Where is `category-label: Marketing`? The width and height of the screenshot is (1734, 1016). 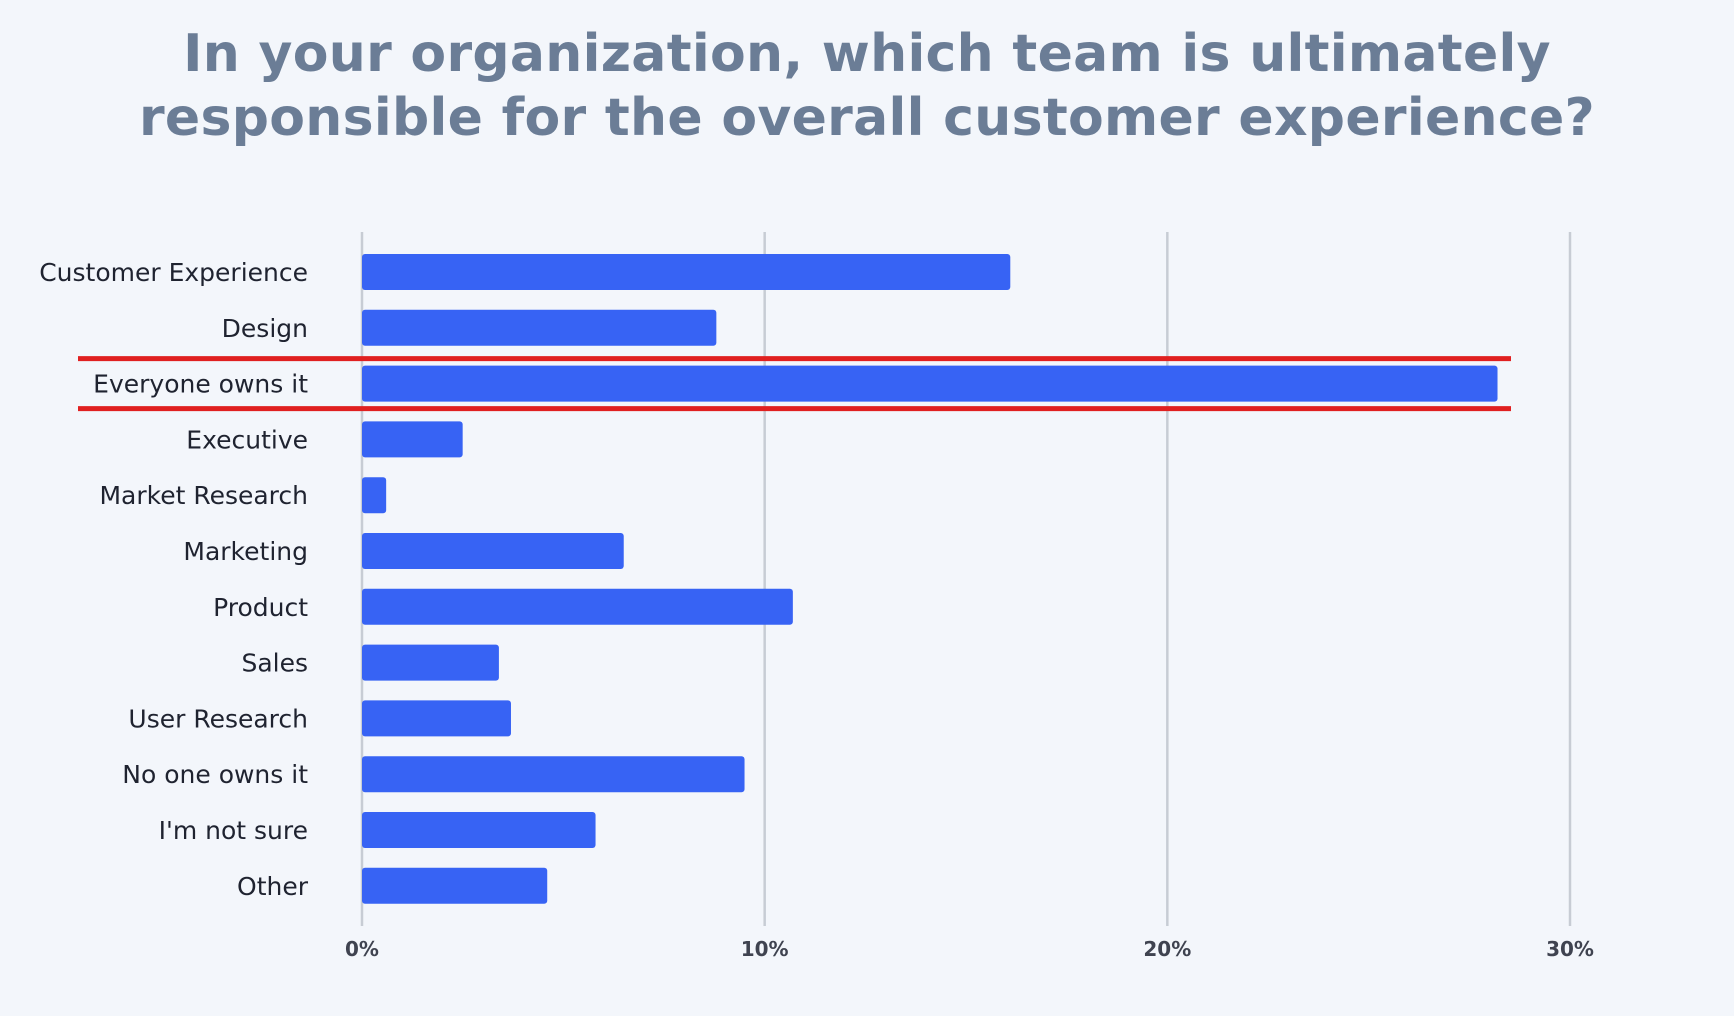 category-label: Marketing is located at coordinates (245, 551).